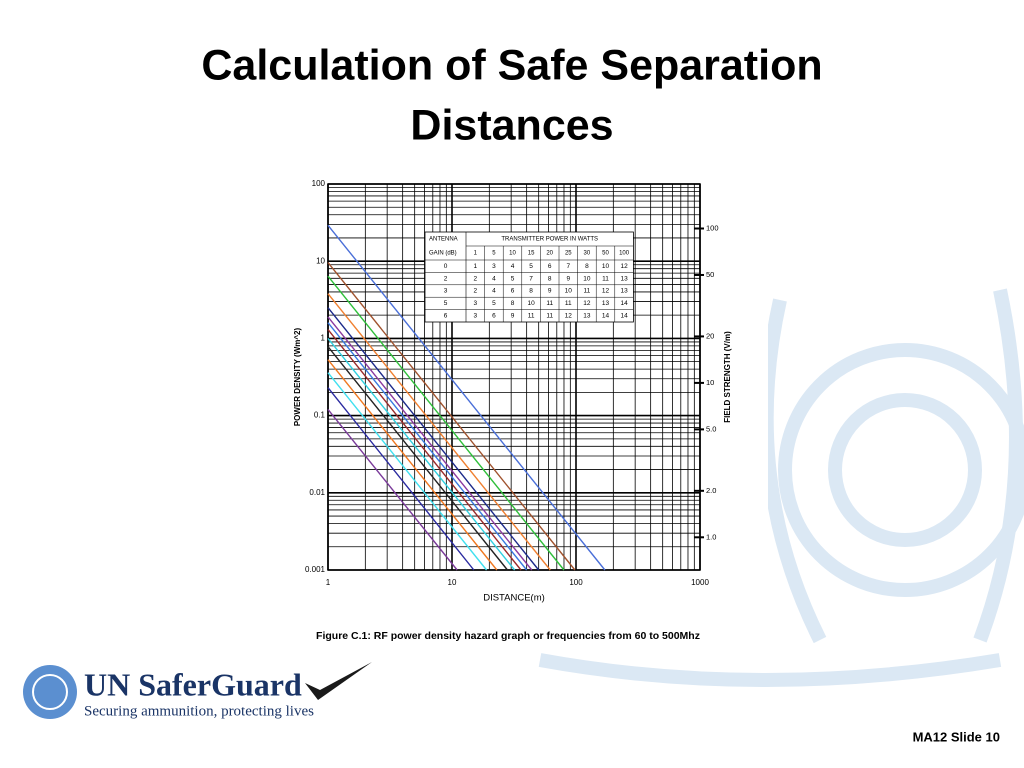 The image size is (1024, 768). What do you see at coordinates (956, 736) in the screenshot?
I see `slide-number: MA12 Slide 10` at bounding box center [956, 736].